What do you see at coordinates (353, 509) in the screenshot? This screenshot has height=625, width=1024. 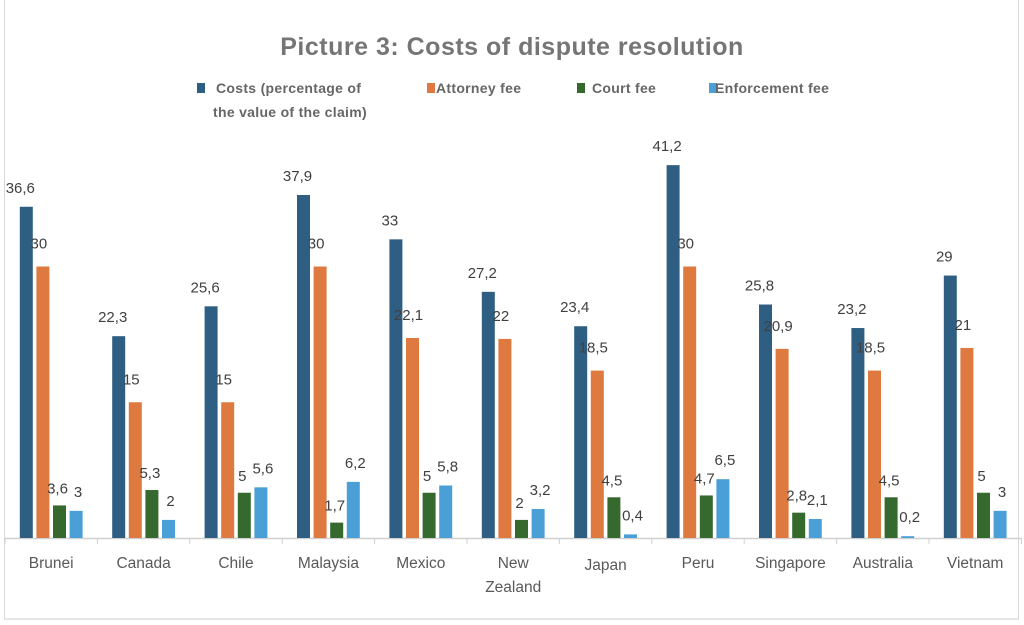 I see `bar-enforcement-fee-malaysia` at bounding box center [353, 509].